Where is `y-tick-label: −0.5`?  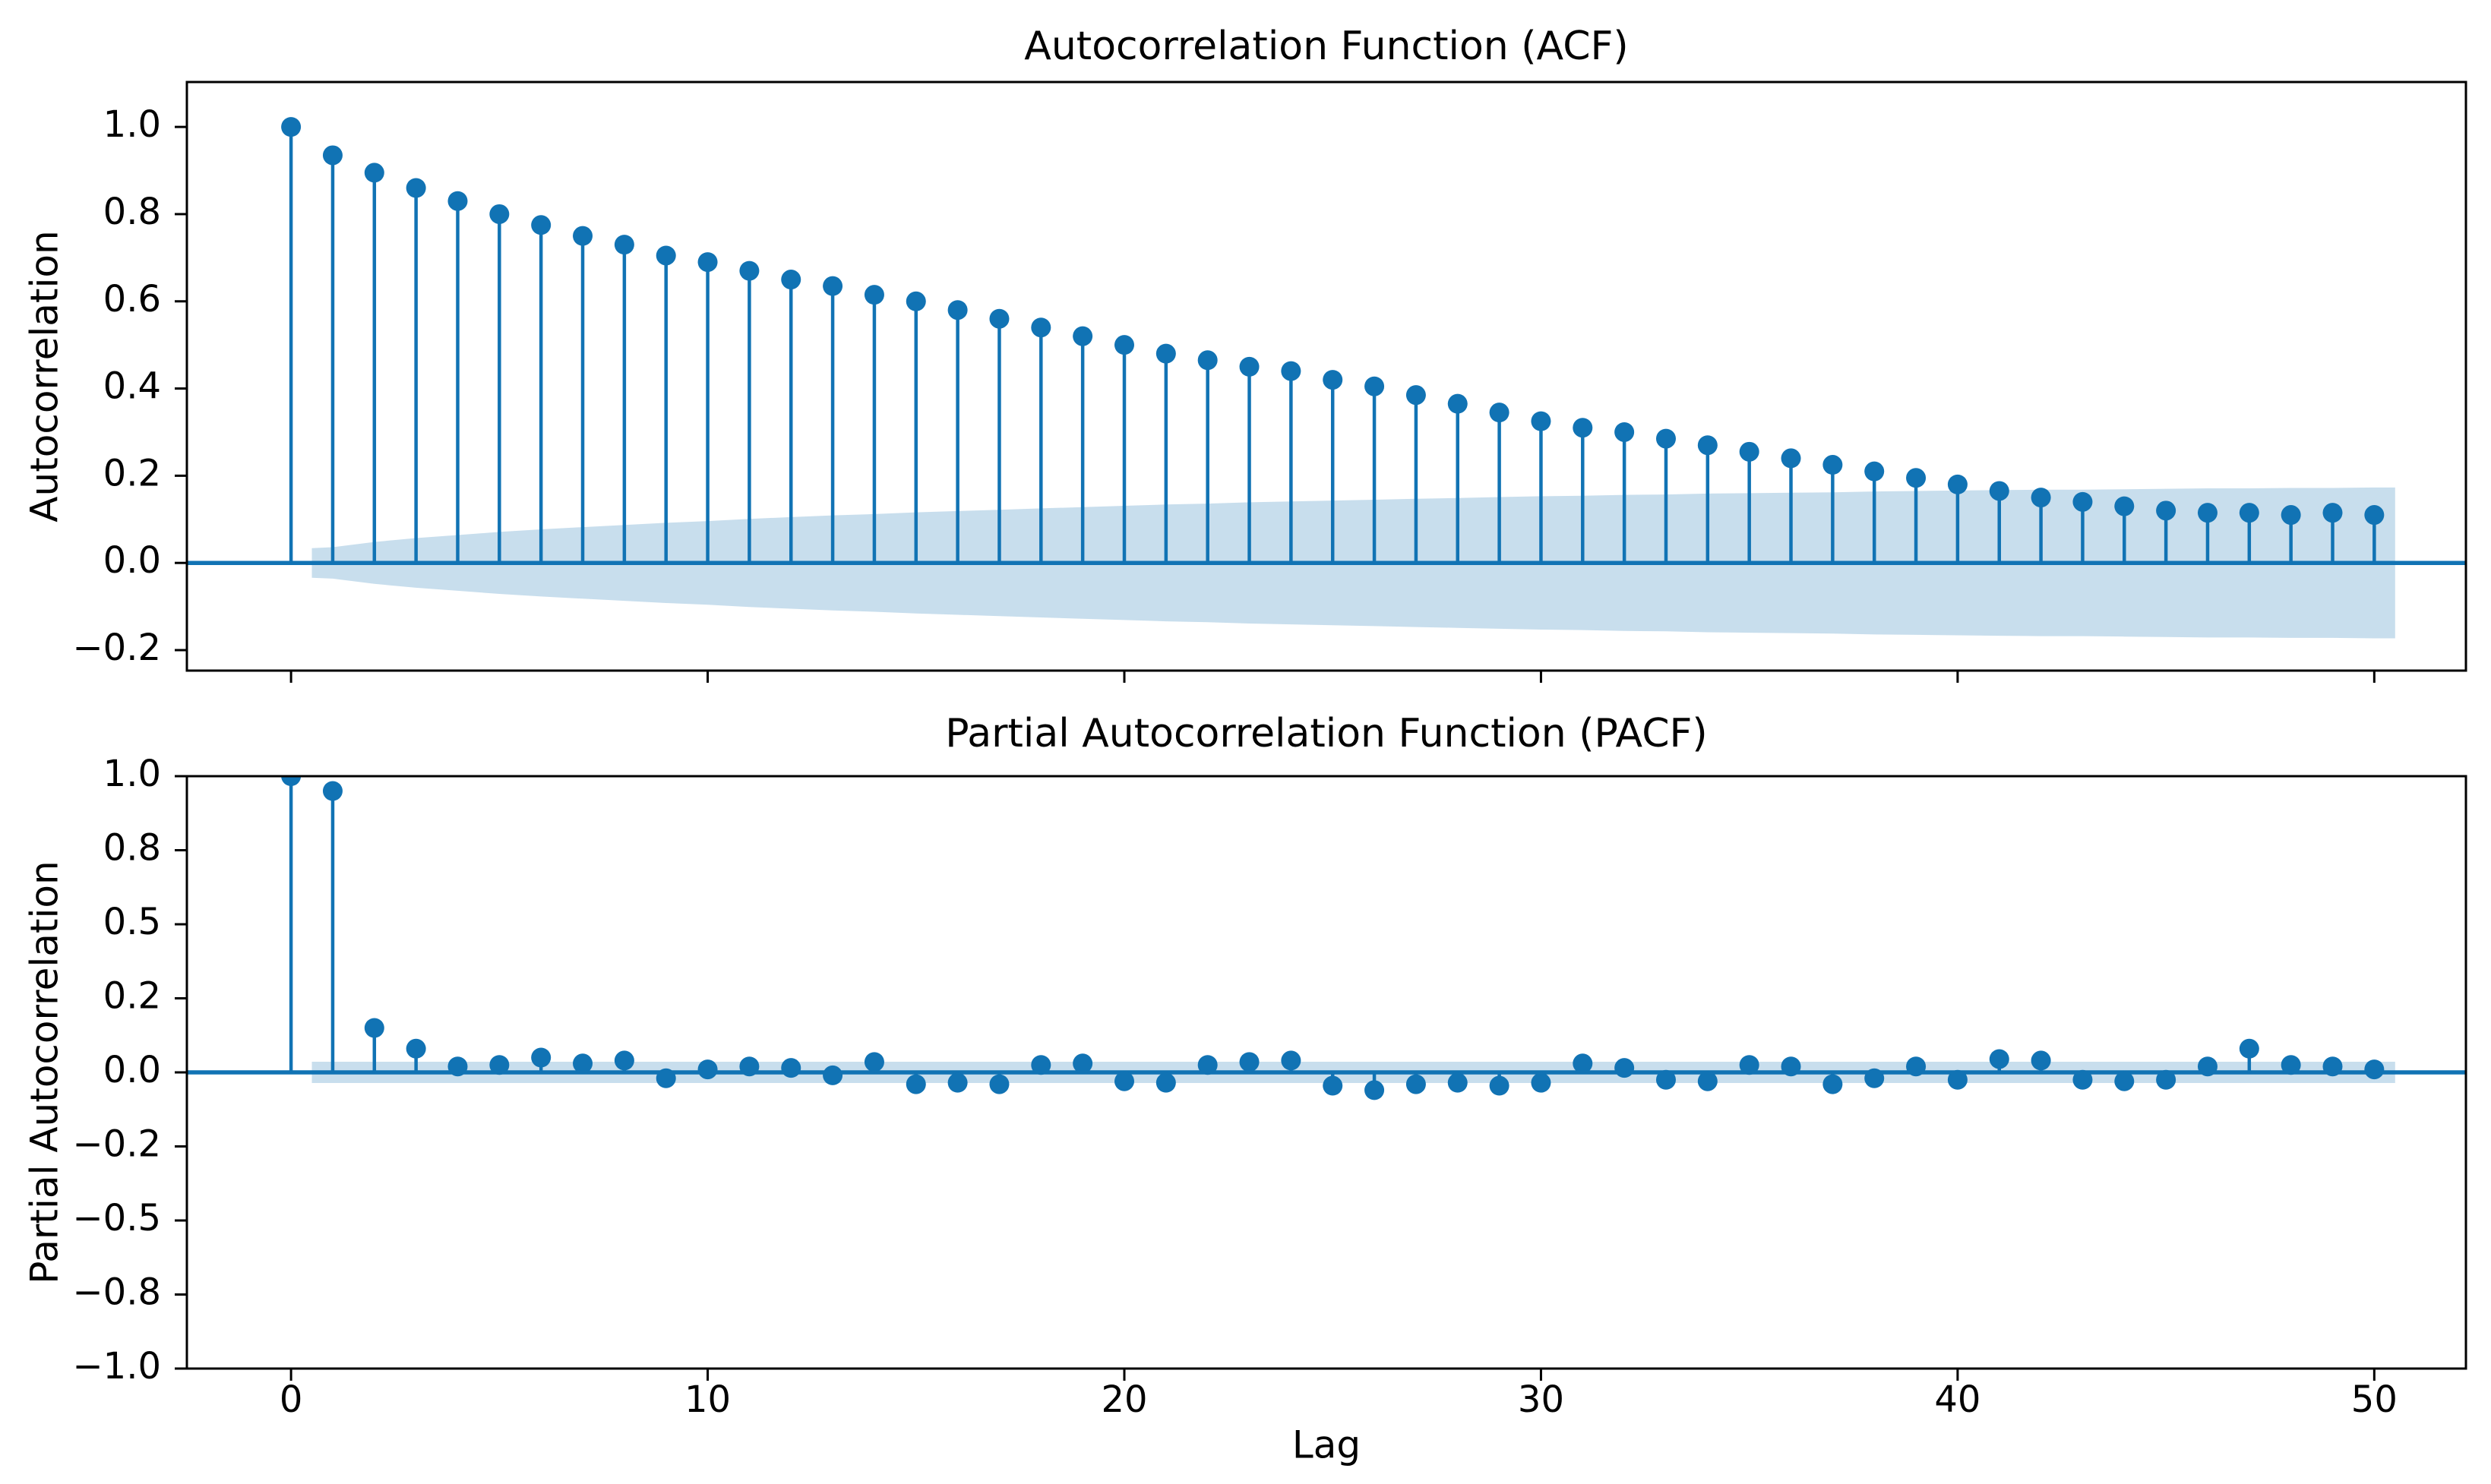 y-tick-label: −0.5 is located at coordinates (116, 1218).